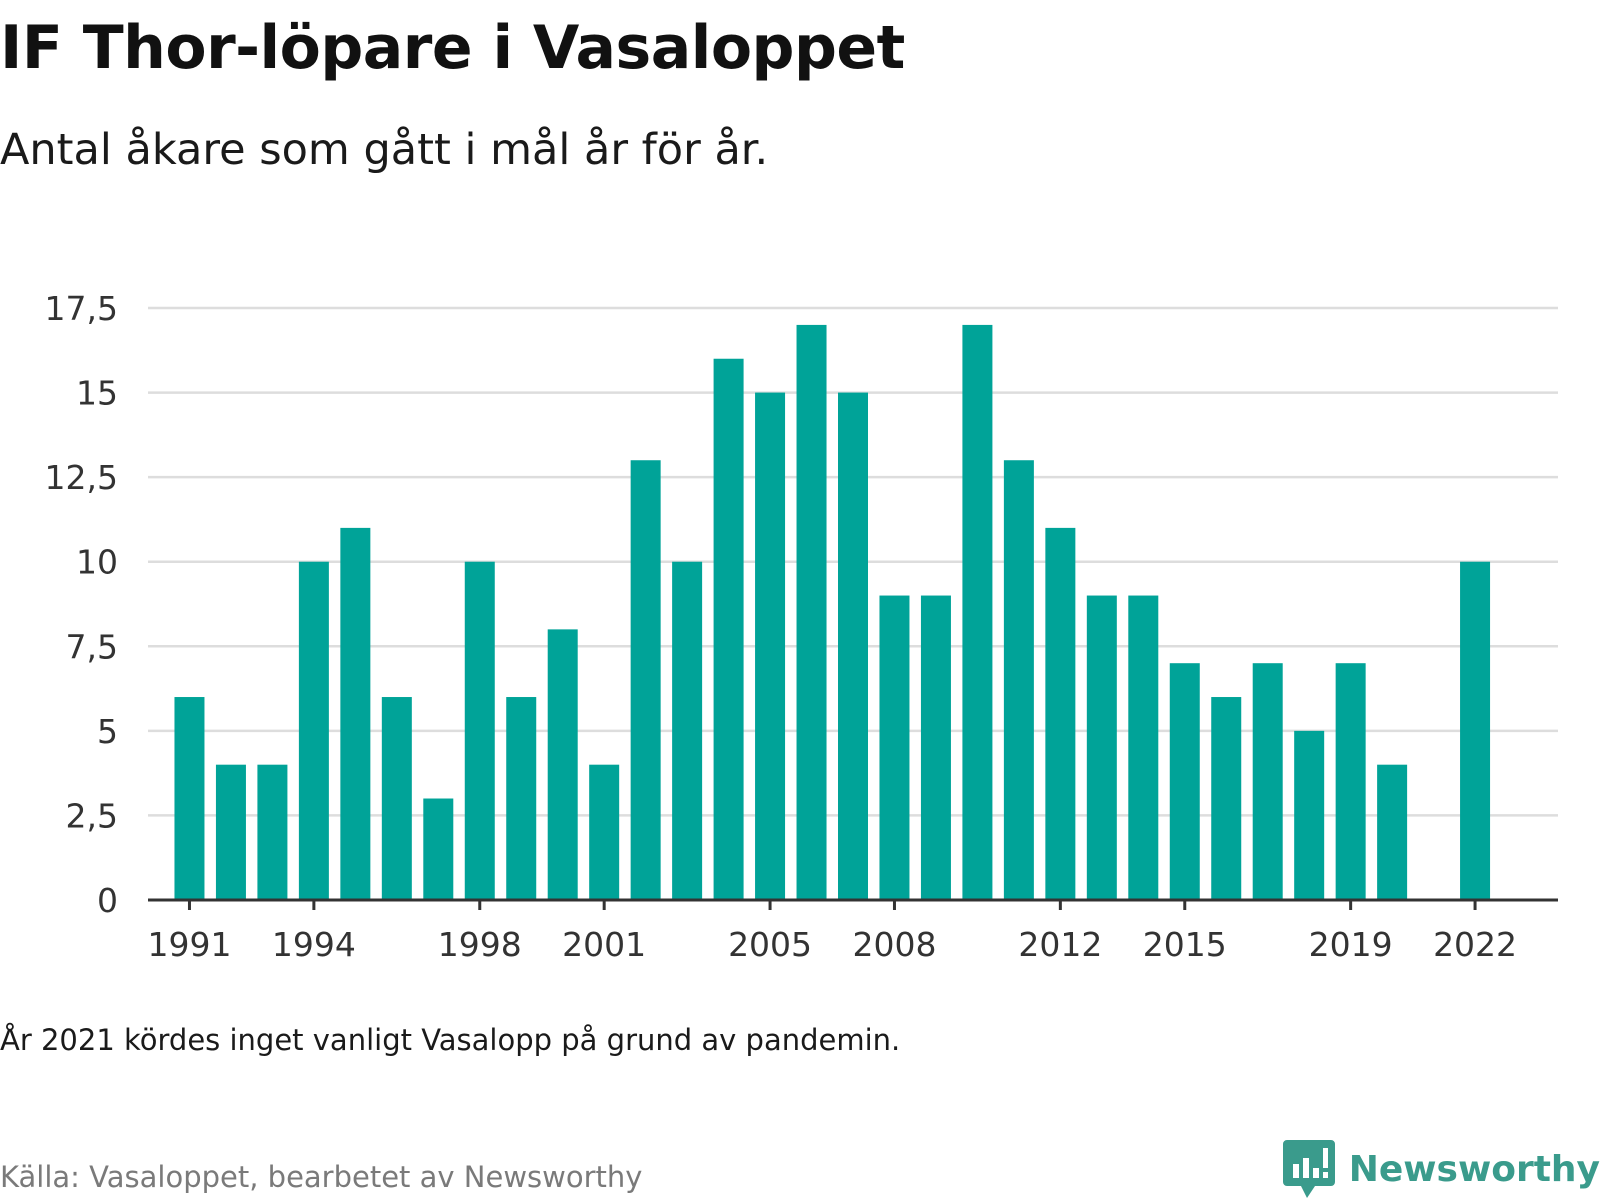 This screenshot has height=1200, width=1600. What do you see at coordinates (770, 944) in the screenshot?
I see `x-tick-label: 2005` at bounding box center [770, 944].